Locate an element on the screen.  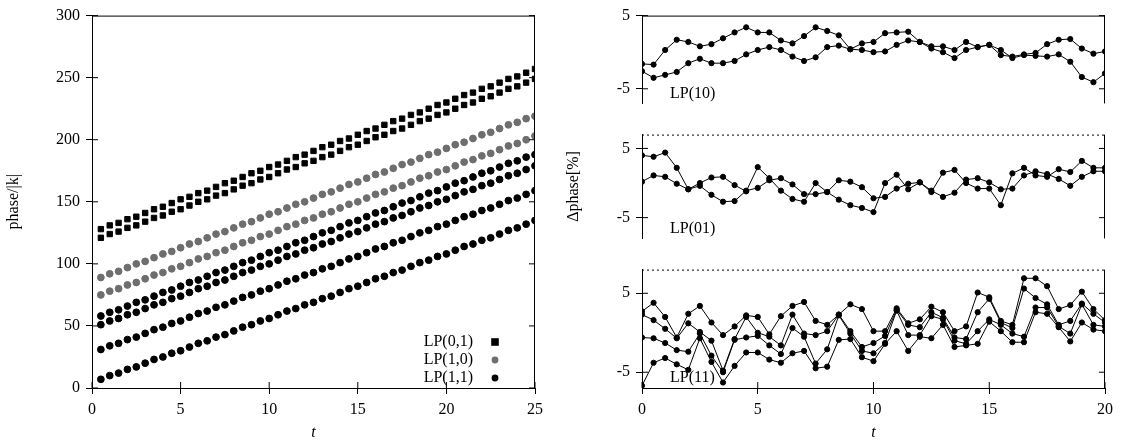
annotation: LP(01) is located at coordinates (693, 227).